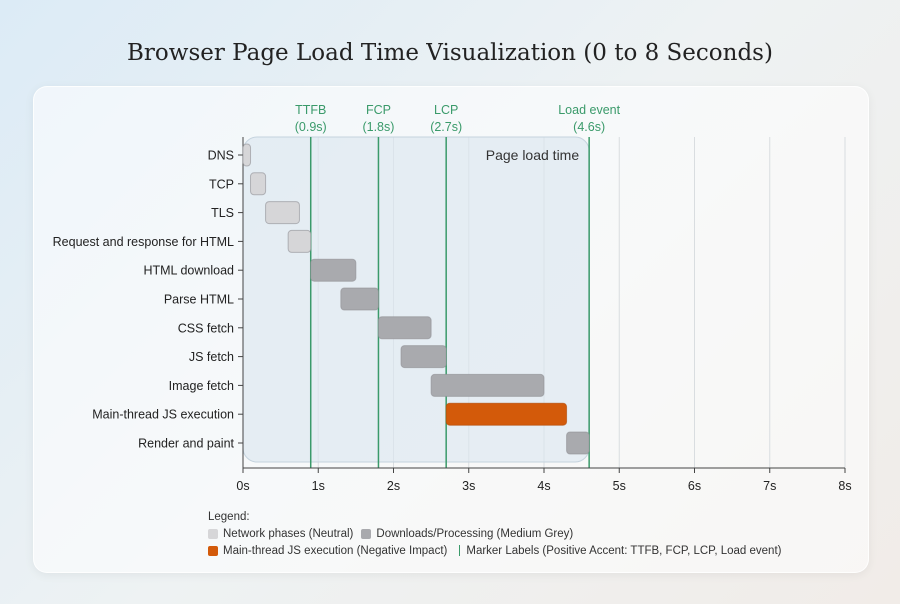 The width and height of the screenshot is (900, 604). What do you see at coordinates (213, 550) in the screenshot?
I see `js-swatch` at bounding box center [213, 550].